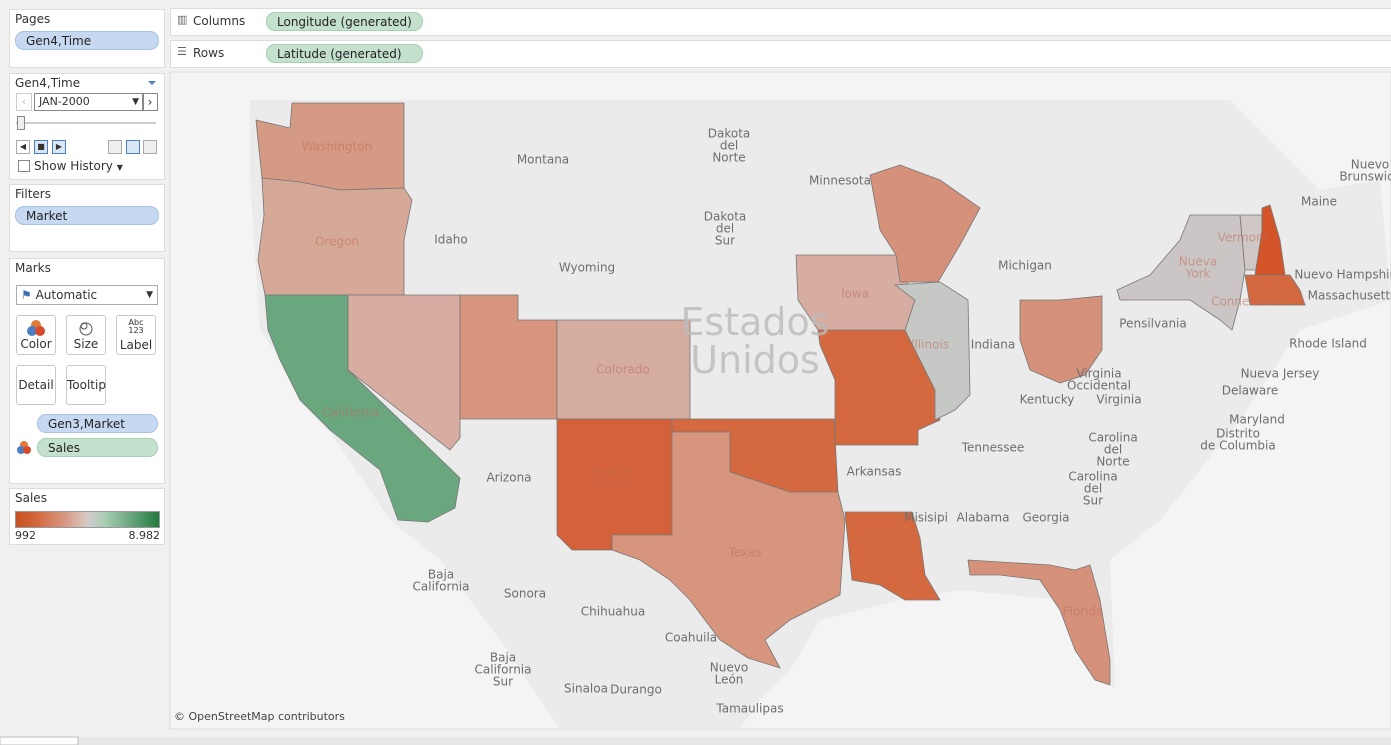  What do you see at coordinates (97, 447) in the screenshot?
I see `color-pill: Sales` at bounding box center [97, 447].